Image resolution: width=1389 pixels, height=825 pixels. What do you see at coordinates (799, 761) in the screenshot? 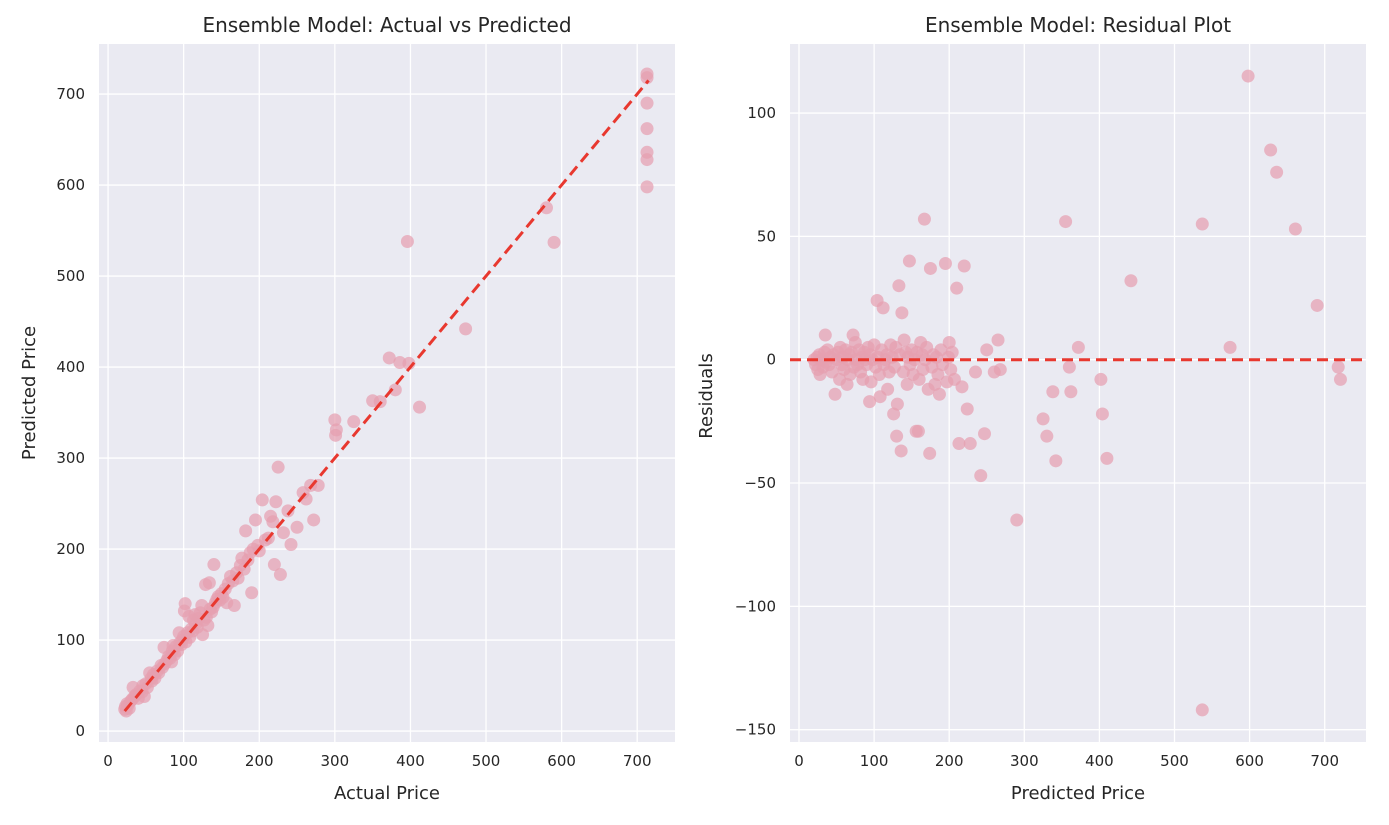
I see `x-tick-label: 0` at bounding box center [799, 761].